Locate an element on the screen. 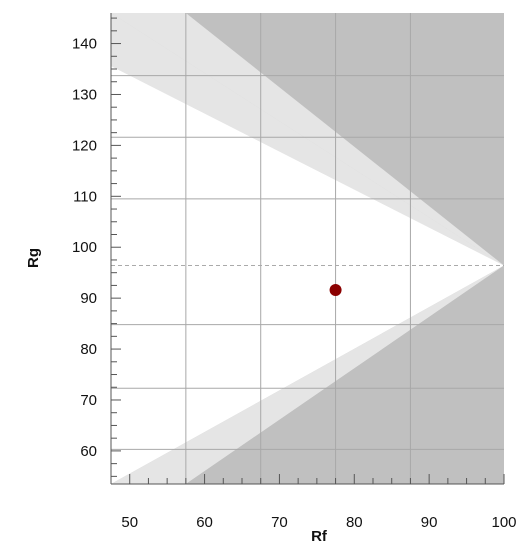  y-tick-label: 110 is located at coordinates (85, 196).